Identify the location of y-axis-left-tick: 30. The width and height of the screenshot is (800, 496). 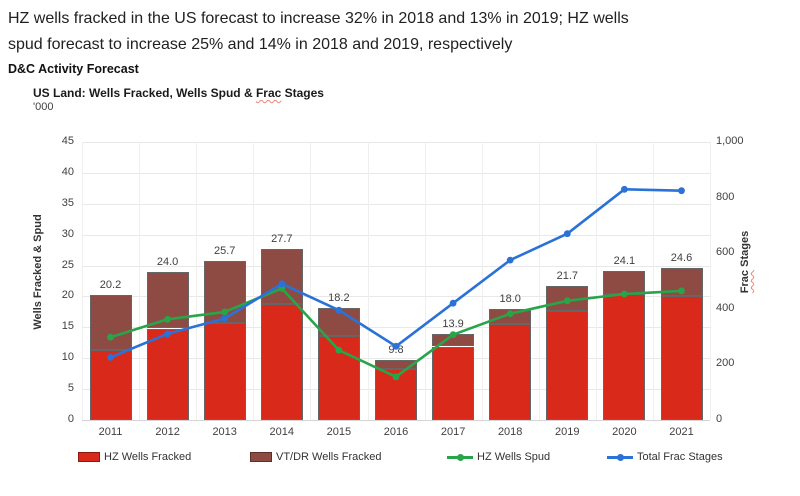
(67, 233).